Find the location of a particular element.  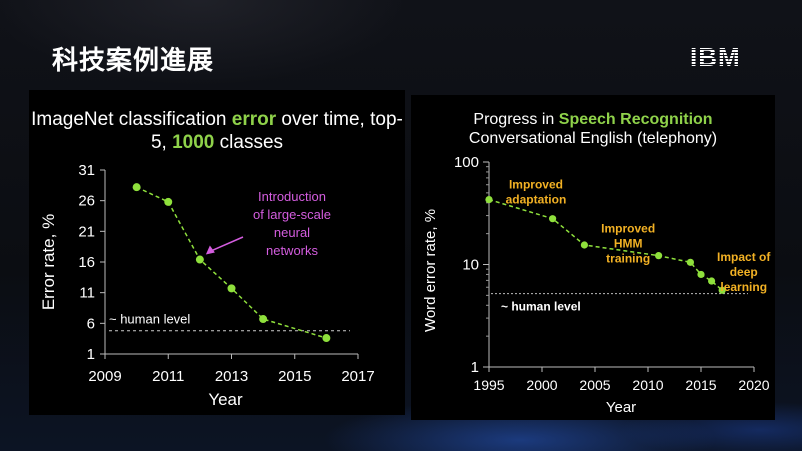

annotation-text: HMM is located at coordinates (628, 244).